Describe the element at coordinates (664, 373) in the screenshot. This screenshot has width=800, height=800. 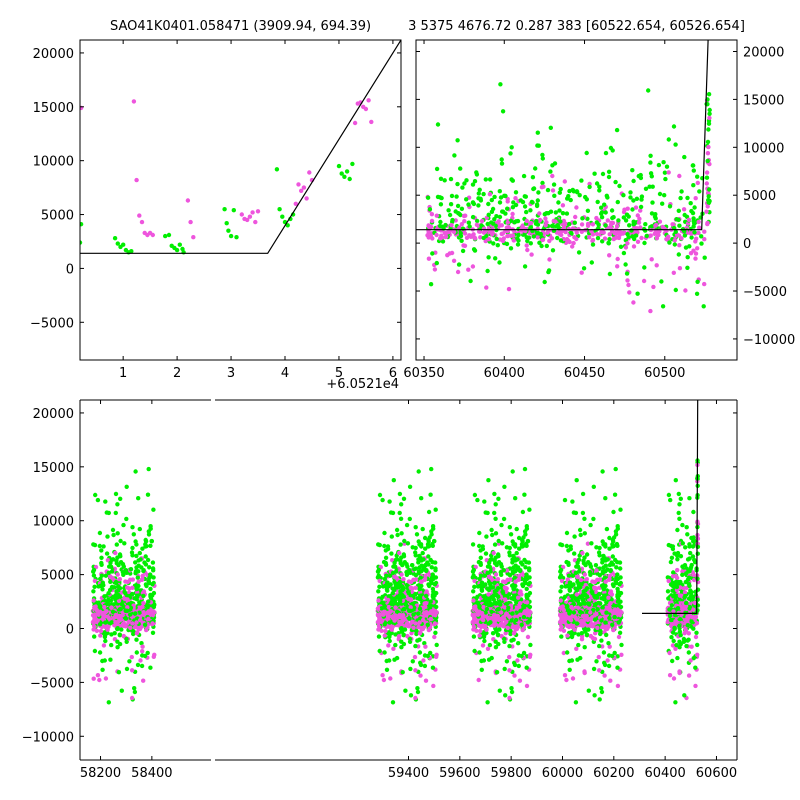
I see `x-tick-label: 60500` at that location.